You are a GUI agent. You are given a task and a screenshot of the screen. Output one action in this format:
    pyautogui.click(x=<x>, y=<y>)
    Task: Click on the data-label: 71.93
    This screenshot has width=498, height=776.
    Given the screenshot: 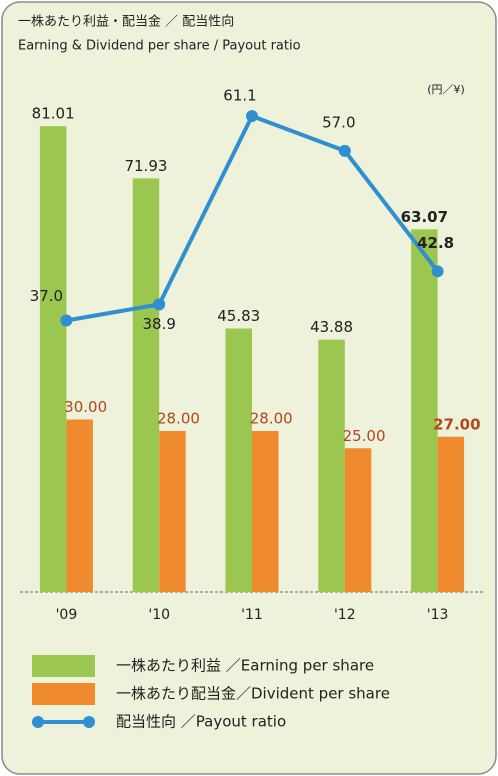 What is the action you would take?
    pyautogui.click(x=145, y=166)
    